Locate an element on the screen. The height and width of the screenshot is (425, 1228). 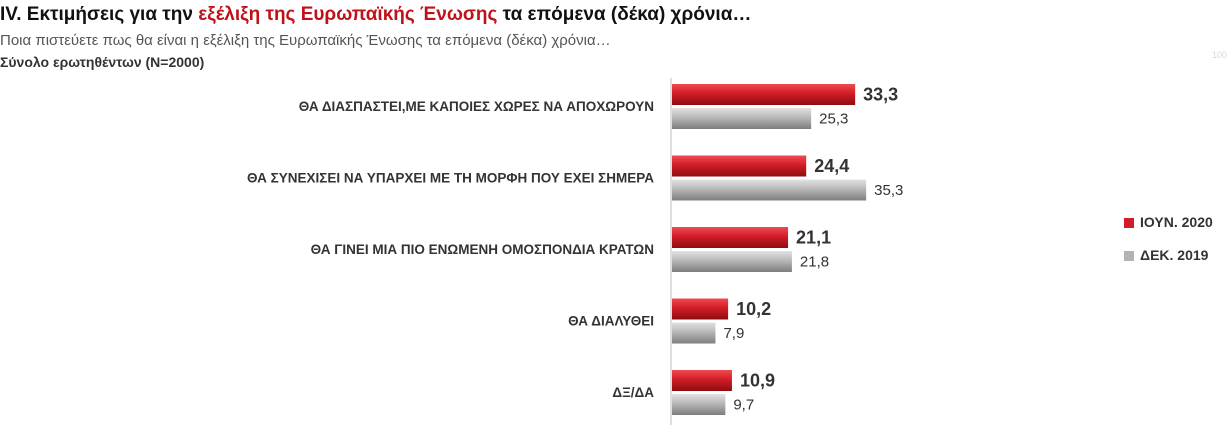
legend-swatch-red is located at coordinates (1129, 223).